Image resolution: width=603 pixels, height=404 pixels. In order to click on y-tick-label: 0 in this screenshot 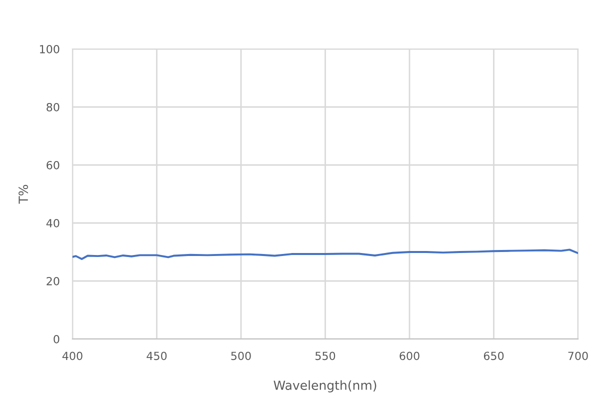, I will do `click(57, 339)`.